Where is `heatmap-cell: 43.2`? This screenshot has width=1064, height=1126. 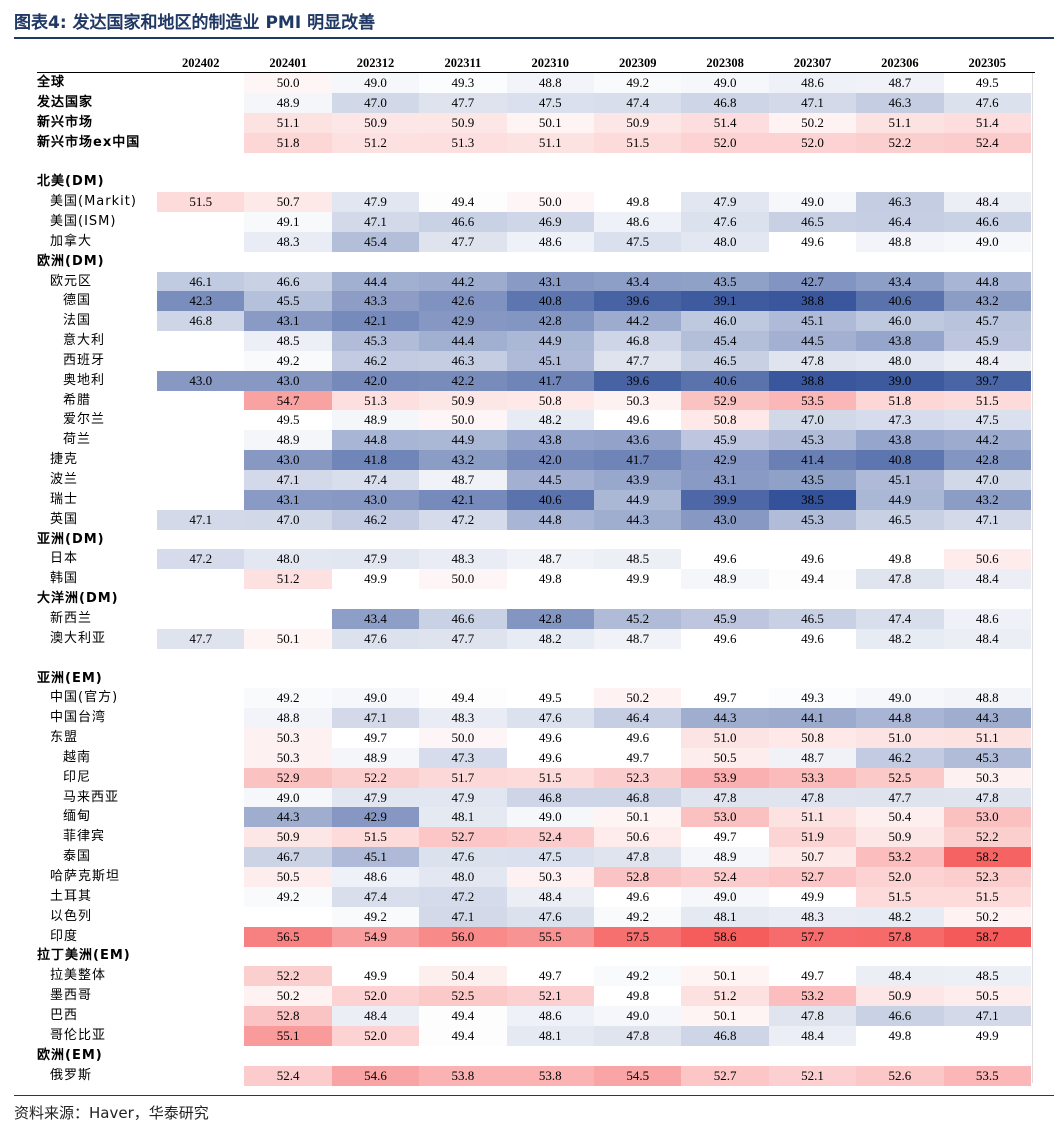 heatmap-cell: 43.2 is located at coordinates (987, 499).